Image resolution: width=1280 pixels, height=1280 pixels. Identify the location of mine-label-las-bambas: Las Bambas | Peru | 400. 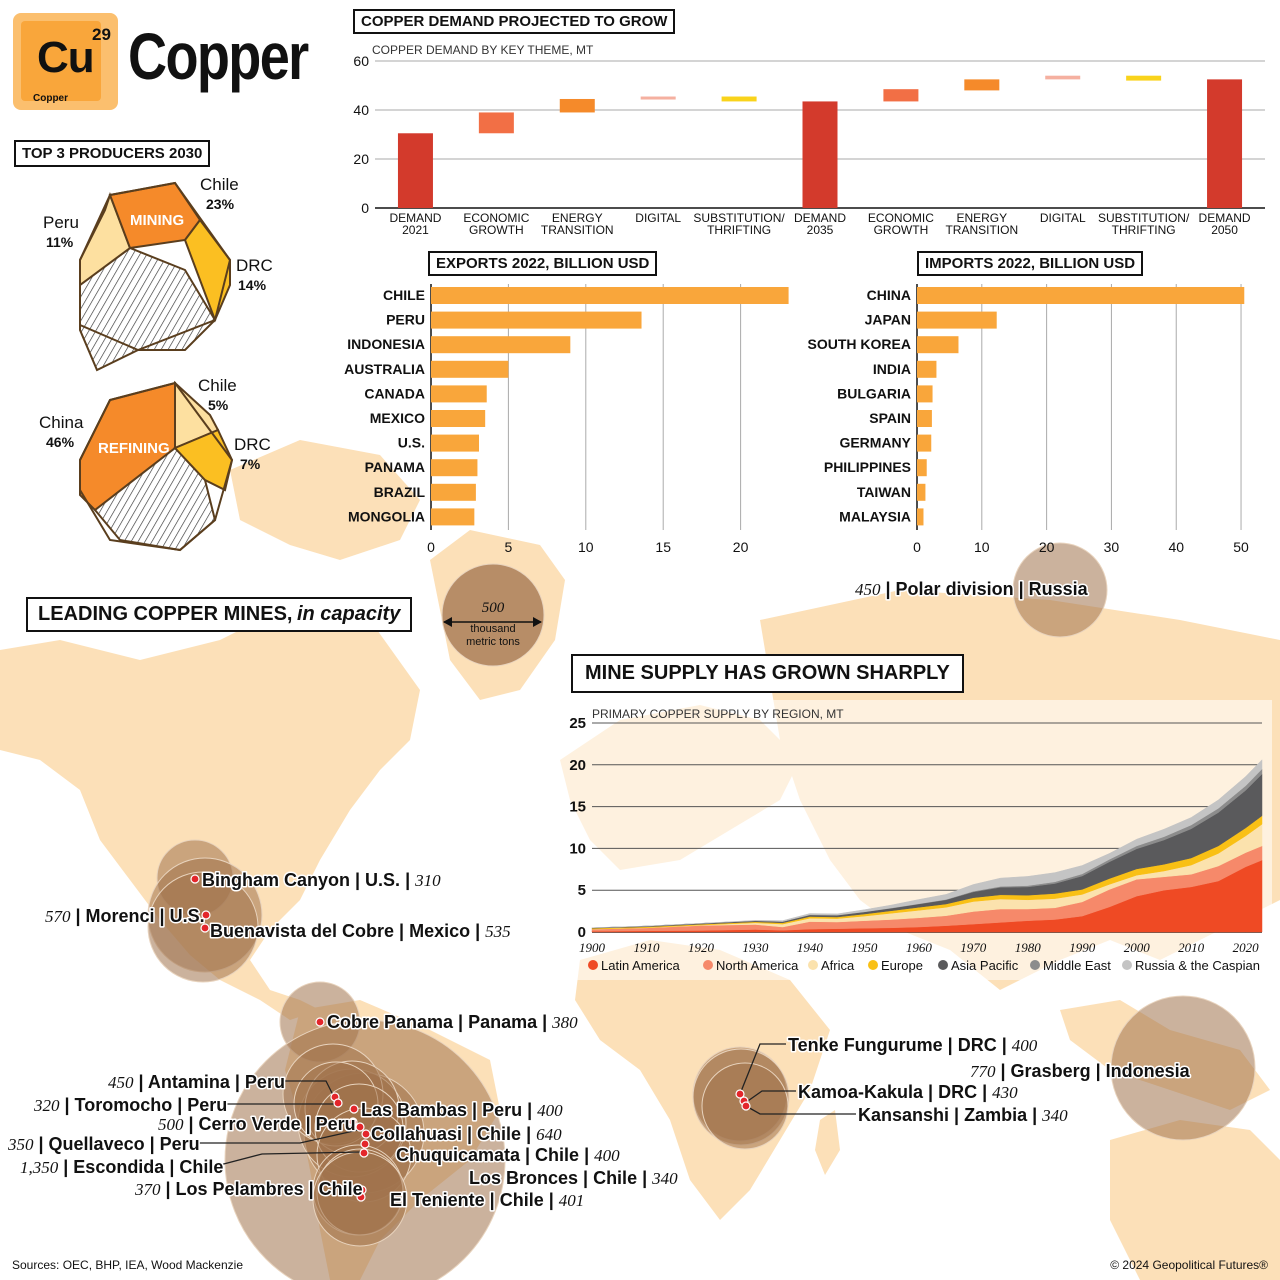
(462, 1110).